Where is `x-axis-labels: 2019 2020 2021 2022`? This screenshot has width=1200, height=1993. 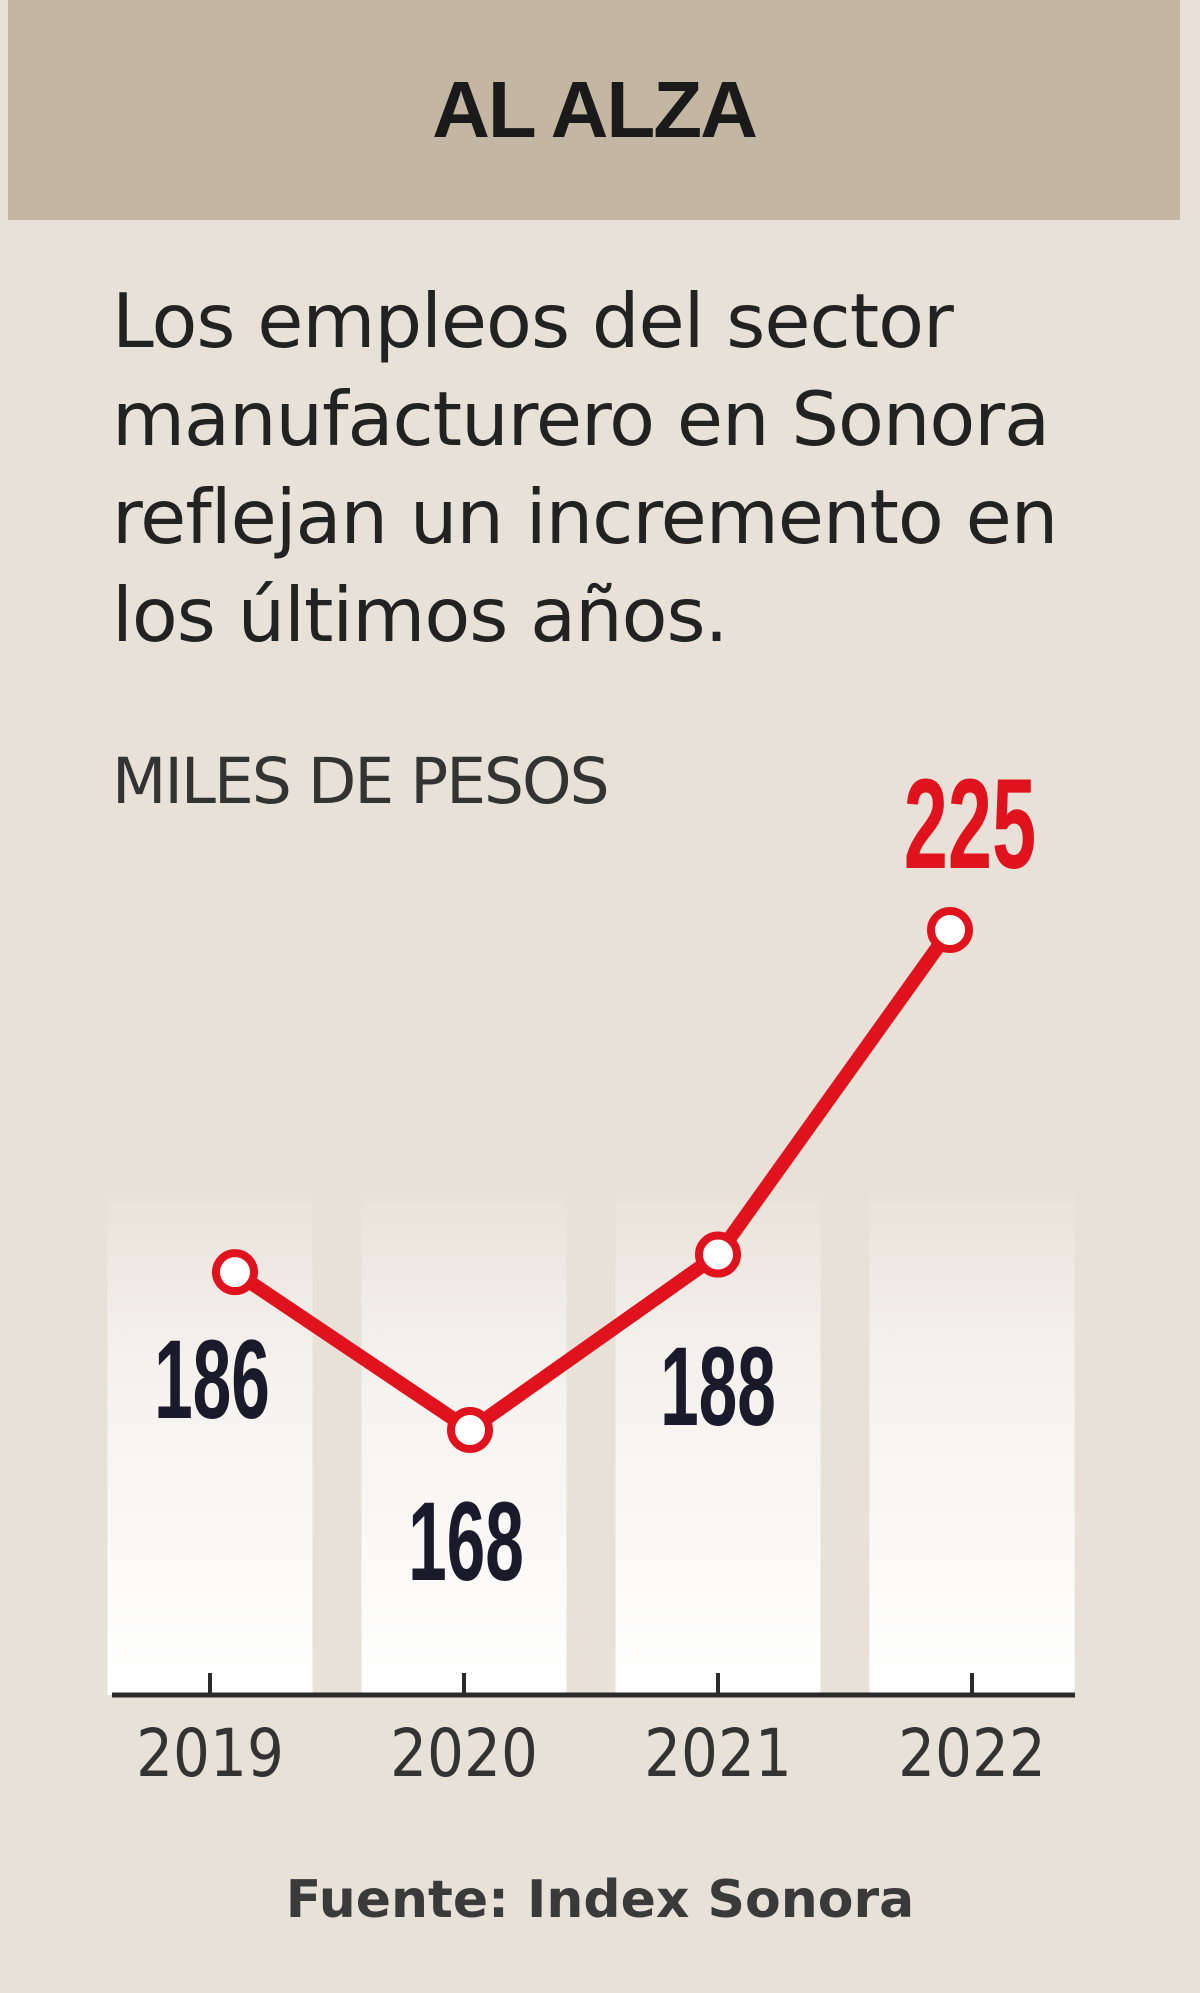
x-axis-labels: 2019 2020 2021 2022 is located at coordinates (591, 1753).